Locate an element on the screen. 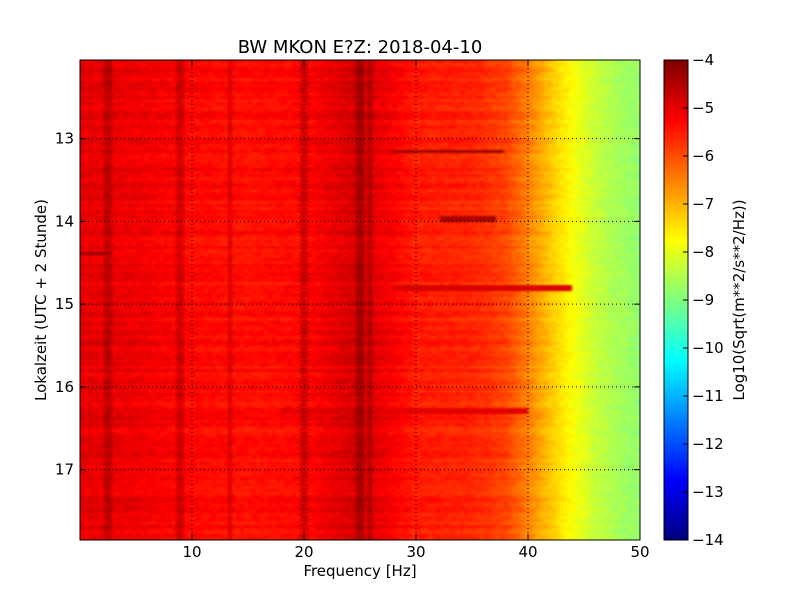  colorbar-ticks: −4 −5 −6 −7 −8 −9 −10 −11 −12 −13 −14 is located at coordinates (703, 300).